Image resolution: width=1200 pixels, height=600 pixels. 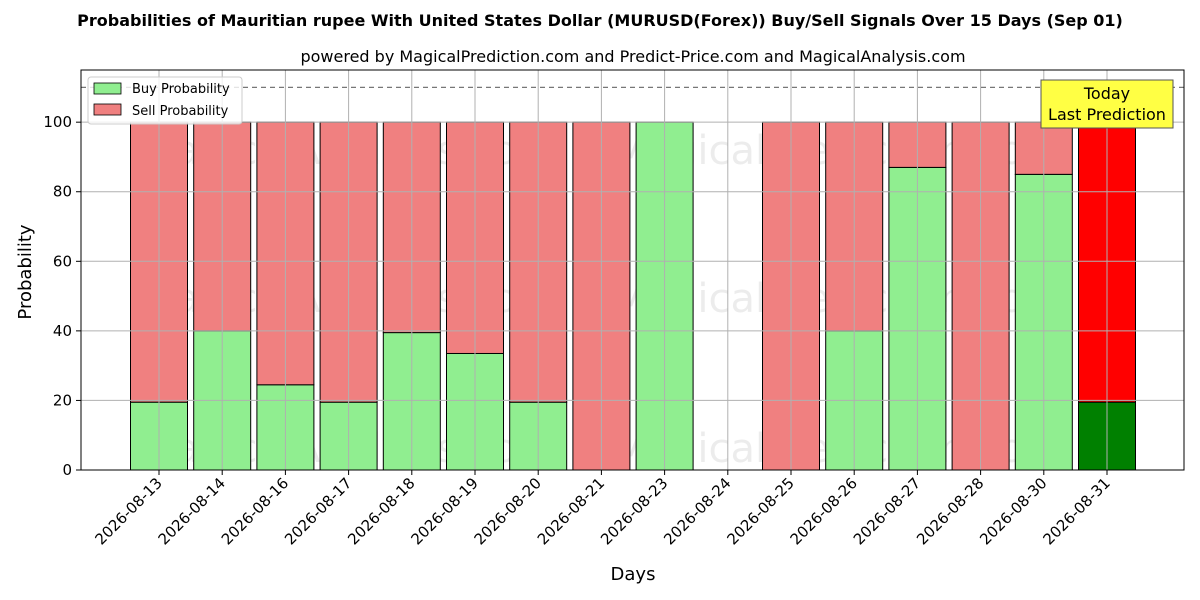 What do you see at coordinates (1106, 93) in the screenshot?
I see `today-annotation-line1: Today` at bounding box center [1106, 93].